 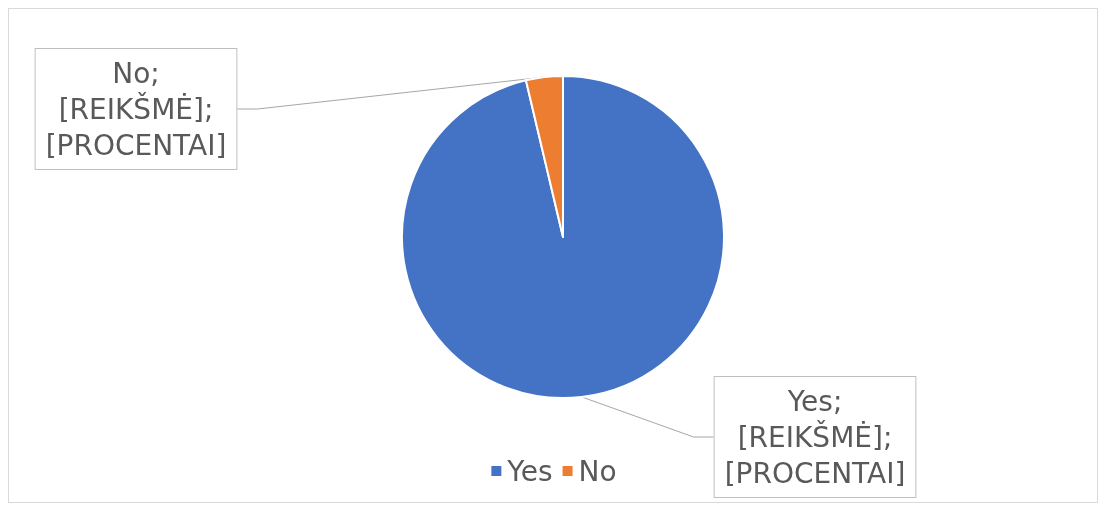 What do you see at coordinates (815, 437) in the screenshot?
I see `data-label: Yes; [REIKŠMĖ]; [PROCENTAI]` at bounding box center [815, 437].